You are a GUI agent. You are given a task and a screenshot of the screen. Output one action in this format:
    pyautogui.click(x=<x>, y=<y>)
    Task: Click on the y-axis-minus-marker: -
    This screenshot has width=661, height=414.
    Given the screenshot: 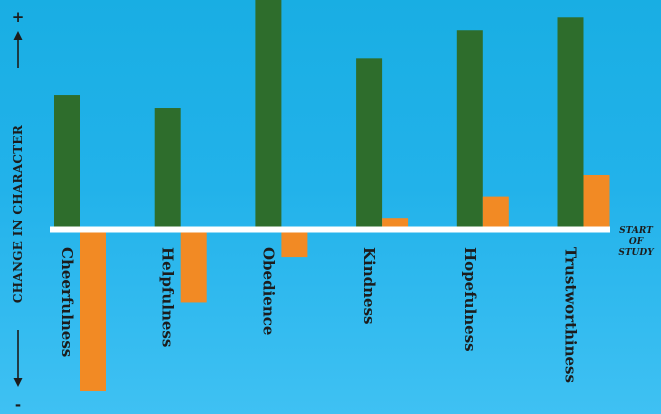 What is the action you would take?
    pyautogui.click(x=18, y=405)
    